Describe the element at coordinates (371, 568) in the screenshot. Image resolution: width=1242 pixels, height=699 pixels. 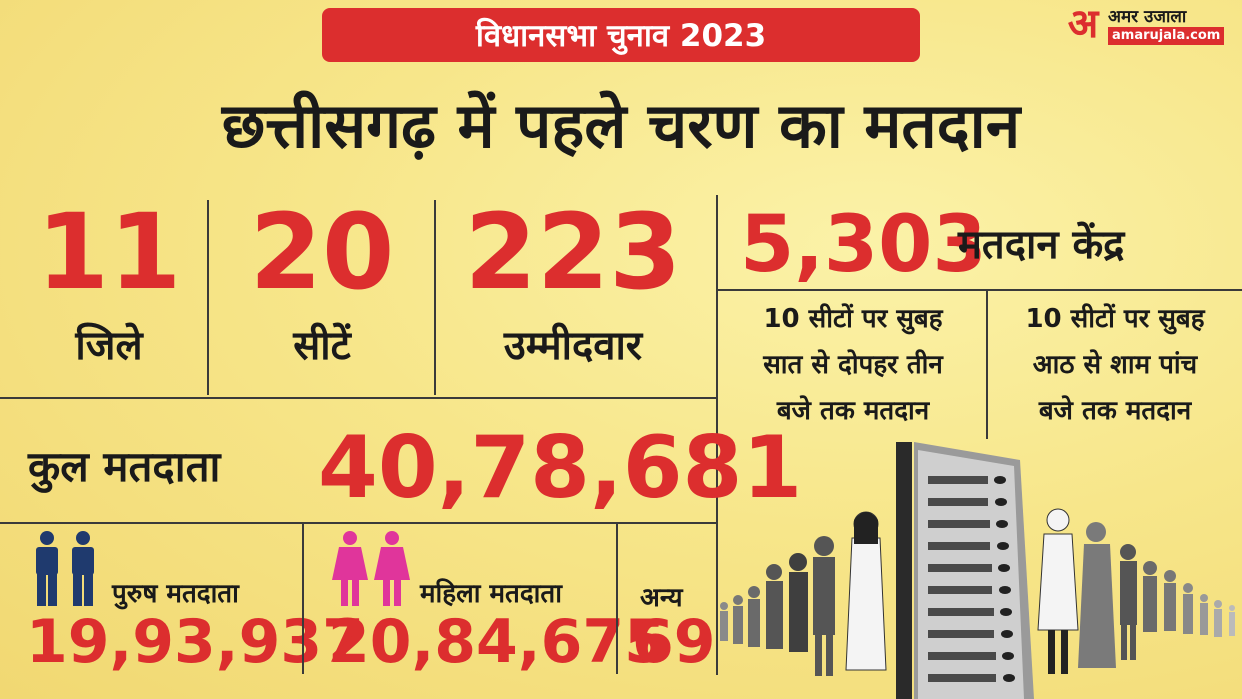
I see `female-voters-icon` at that location.